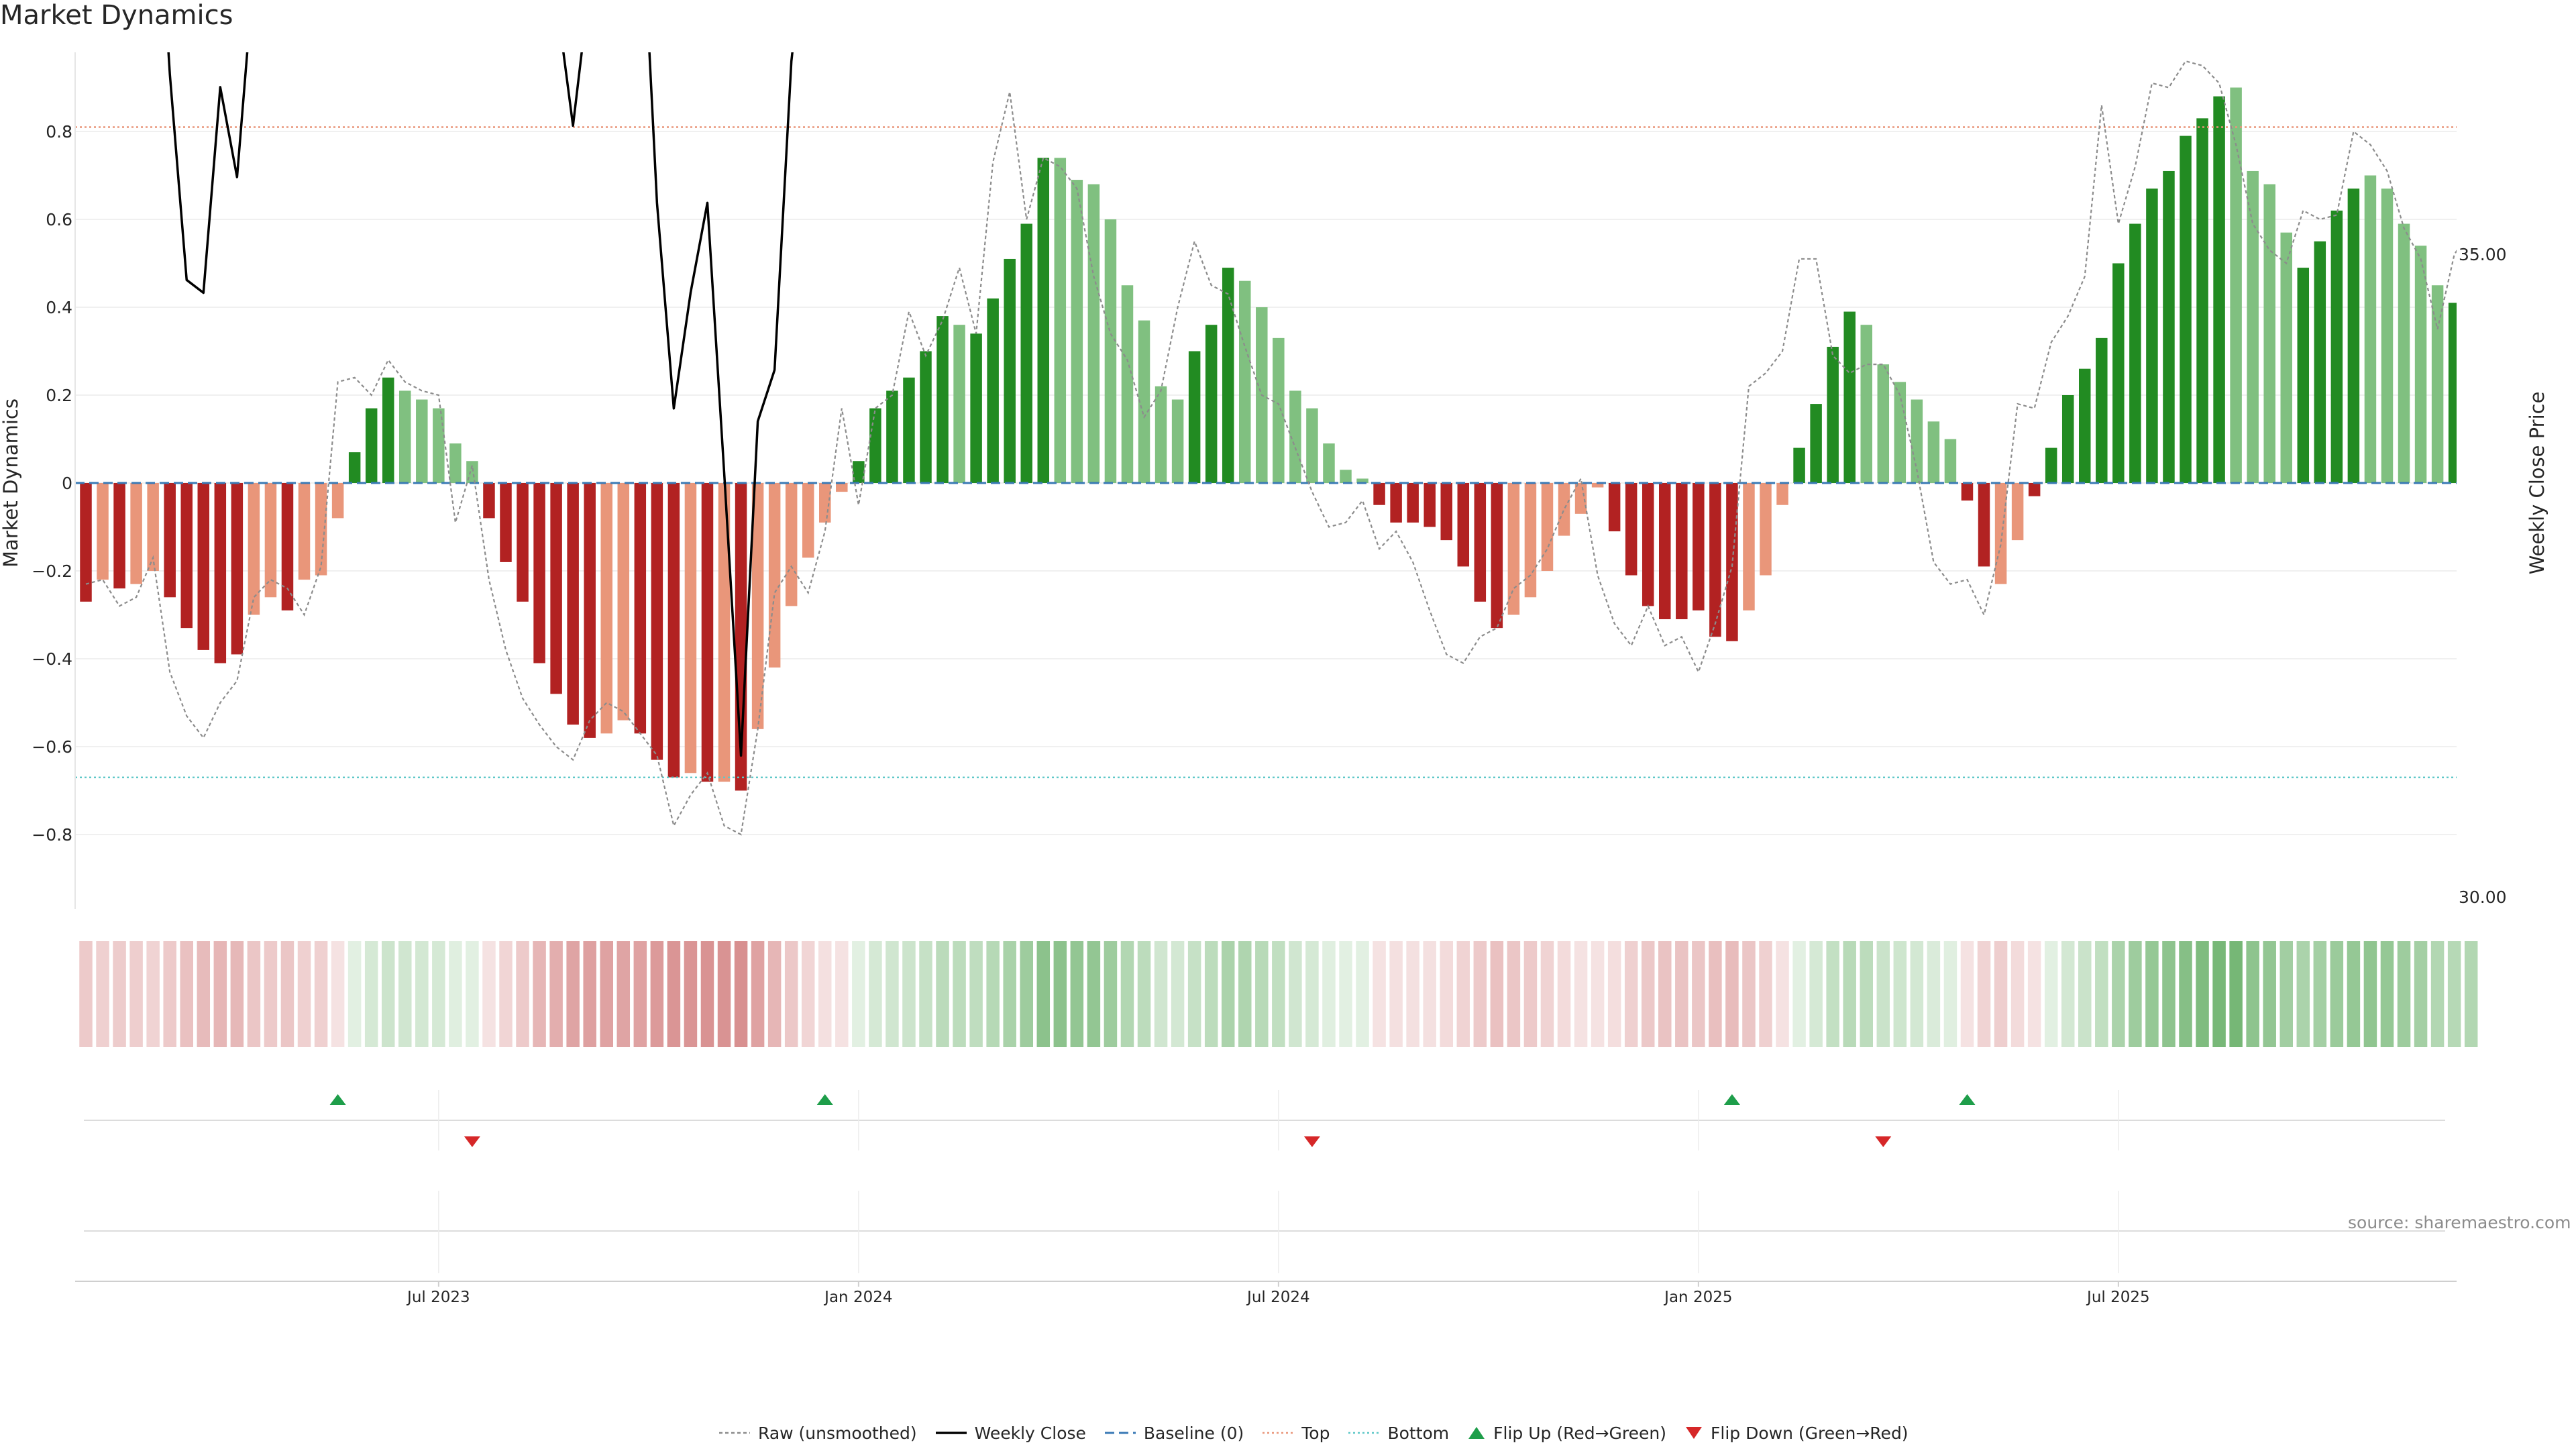 This screenshot has width=2576, height=1449. Describe the element at coordinates (1810, 1433) in the screenshot. I see `legend-label-flip-down: Flip Down (Green→Red)` at that location.